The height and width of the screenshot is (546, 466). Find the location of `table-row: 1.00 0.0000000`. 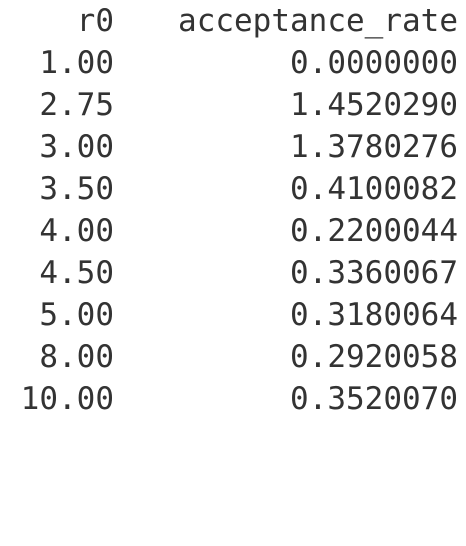

table-row: 1.00 0.0000000 is located at coordinates (233, 63).